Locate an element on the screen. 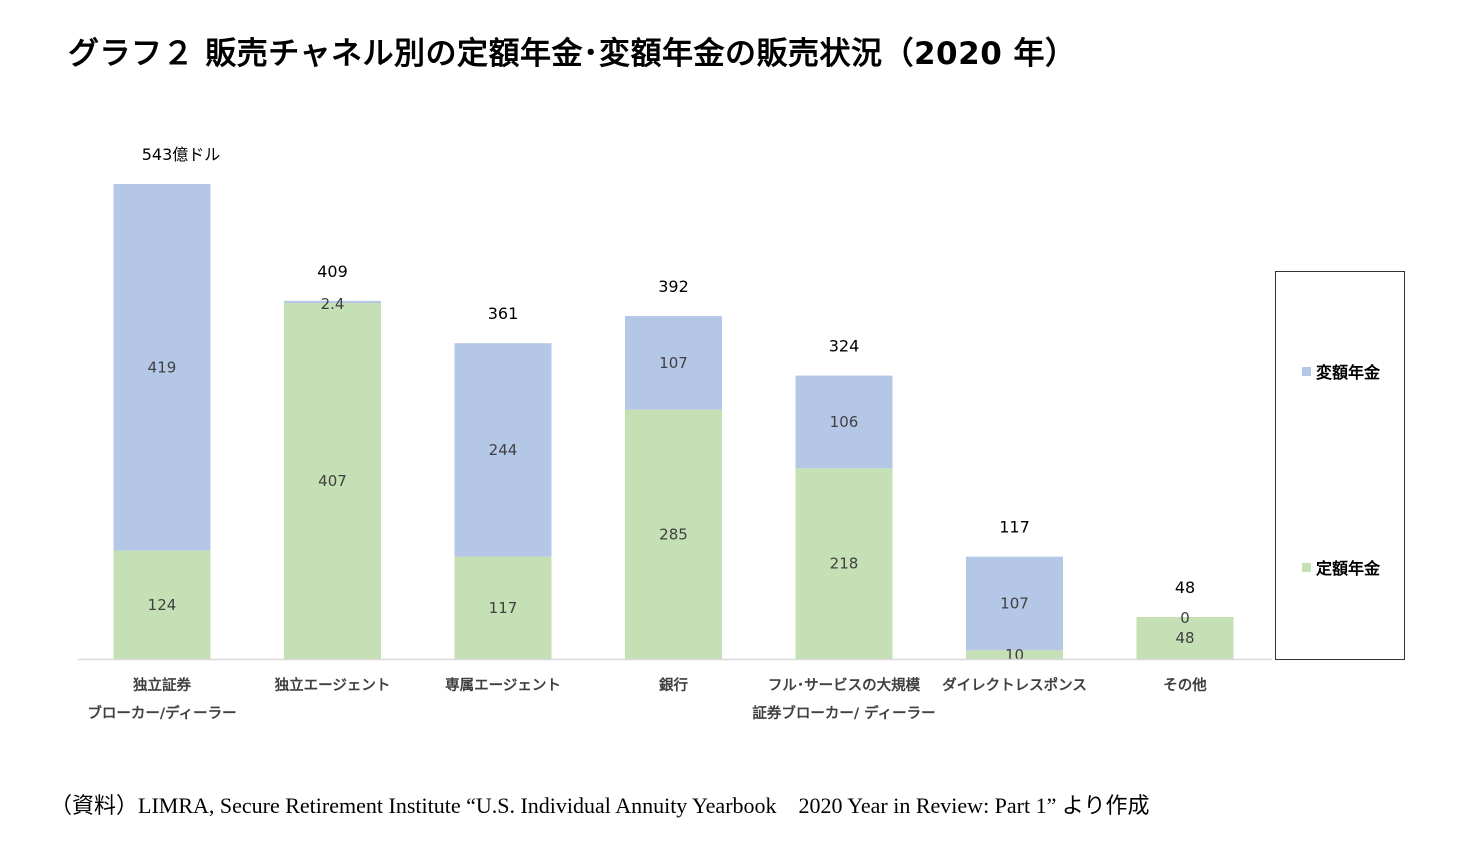  x-tick-label: 独立エージェント is located at coordinates (333, 685).